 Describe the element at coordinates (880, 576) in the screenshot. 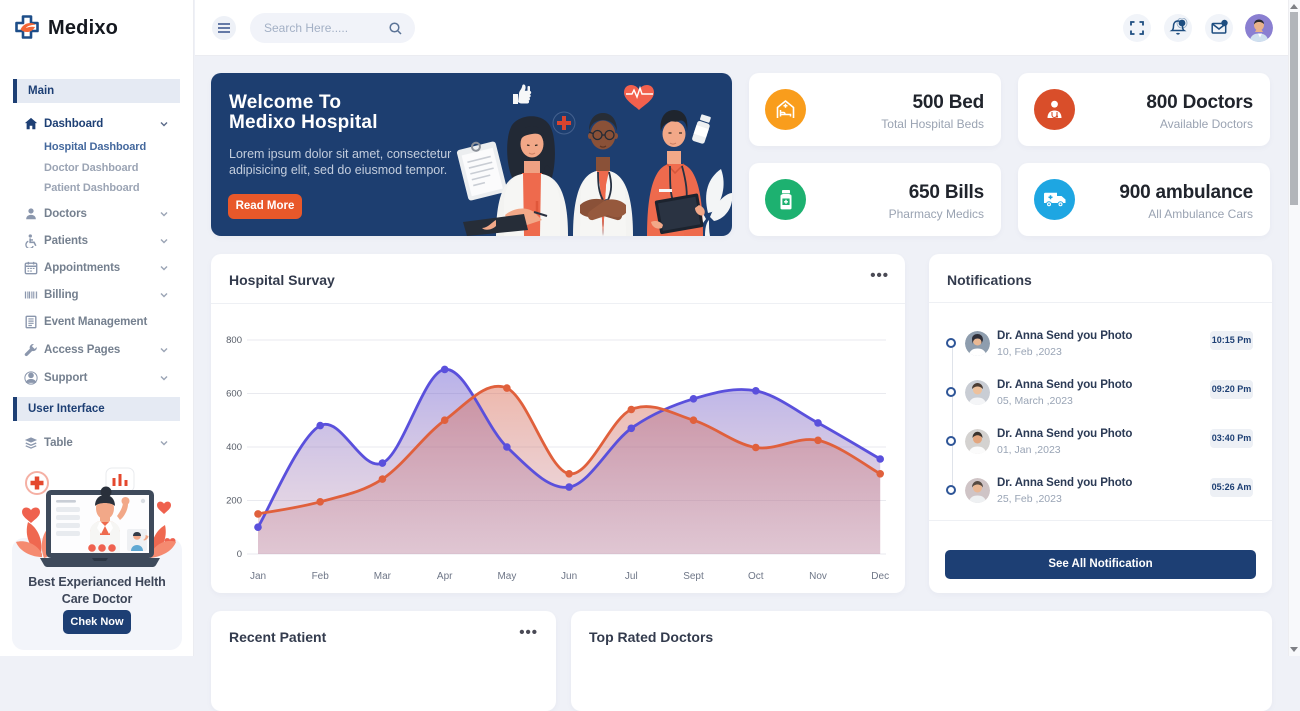

I see `svg-text: Dec` at that location.